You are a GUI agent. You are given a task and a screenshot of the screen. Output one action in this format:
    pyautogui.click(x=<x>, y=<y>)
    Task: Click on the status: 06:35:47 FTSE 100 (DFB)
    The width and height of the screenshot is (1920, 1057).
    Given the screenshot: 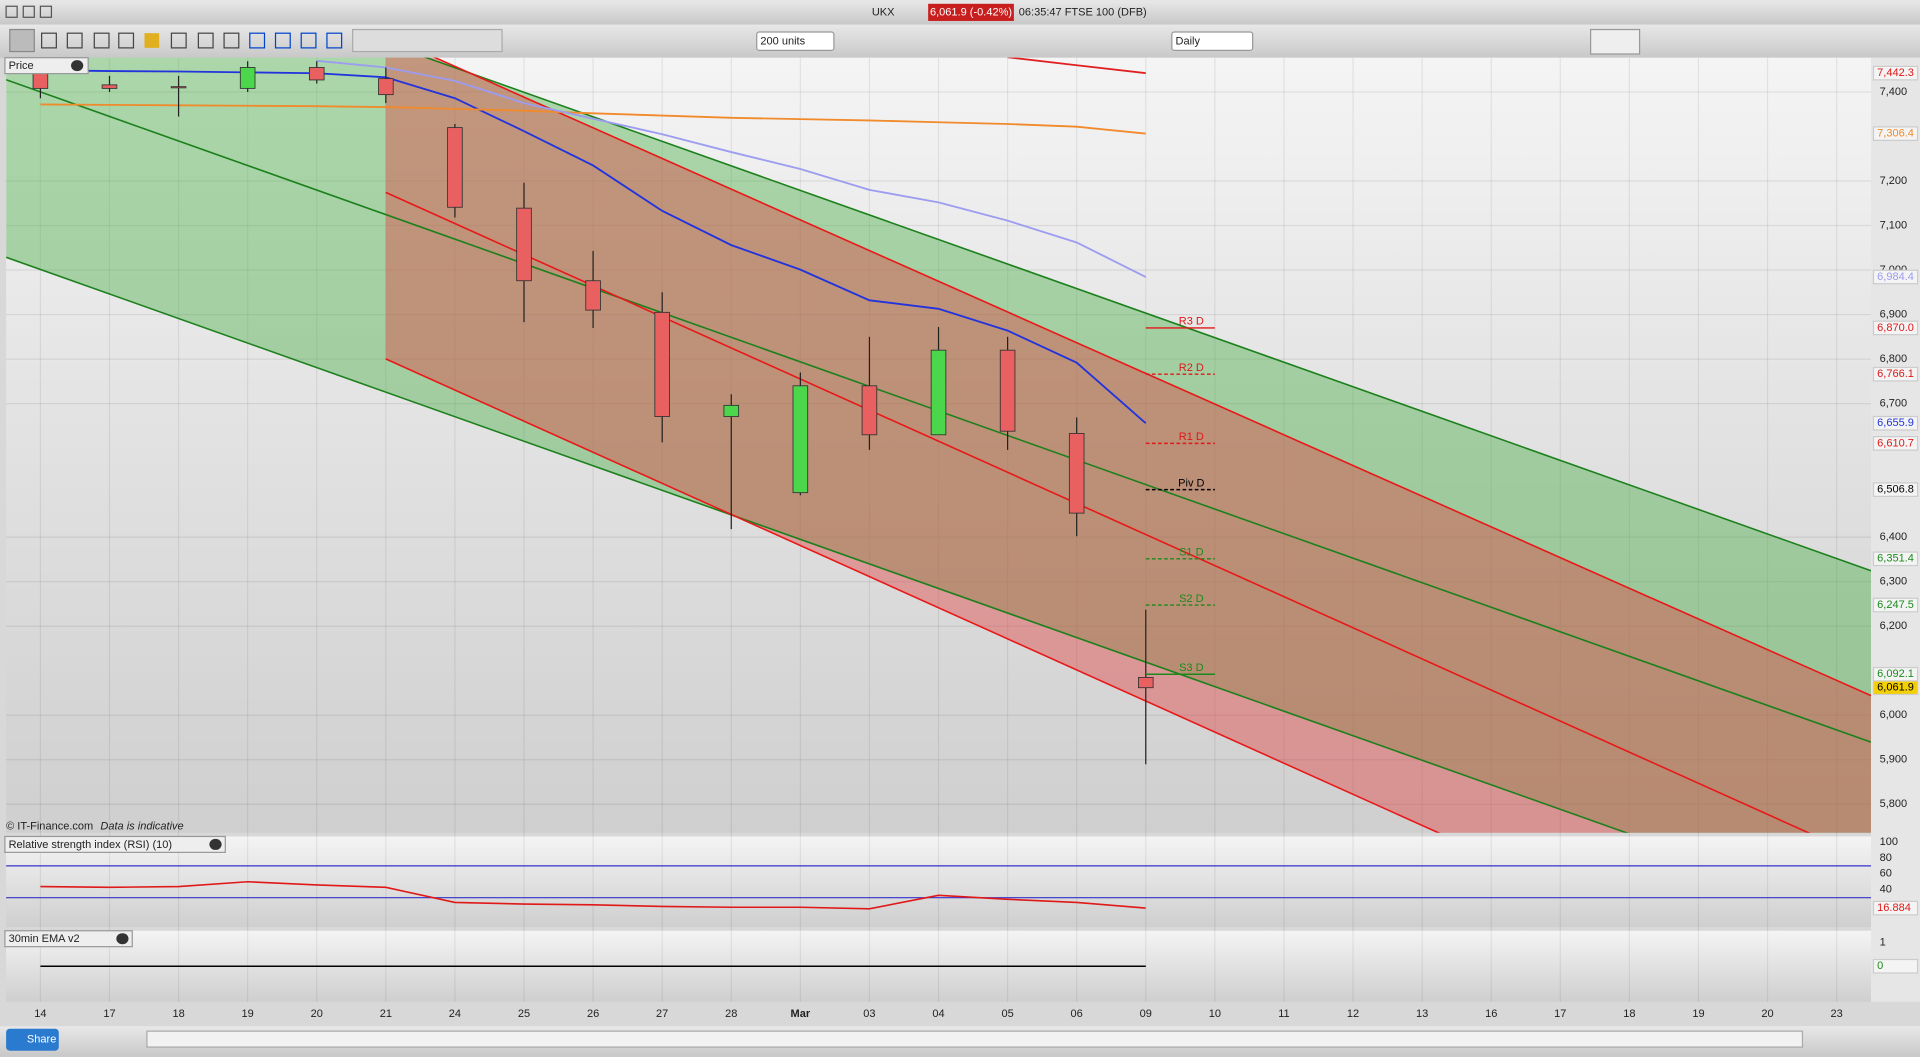 What is the action you would take?
    pyautogui.click(x=1083, y=12)
    